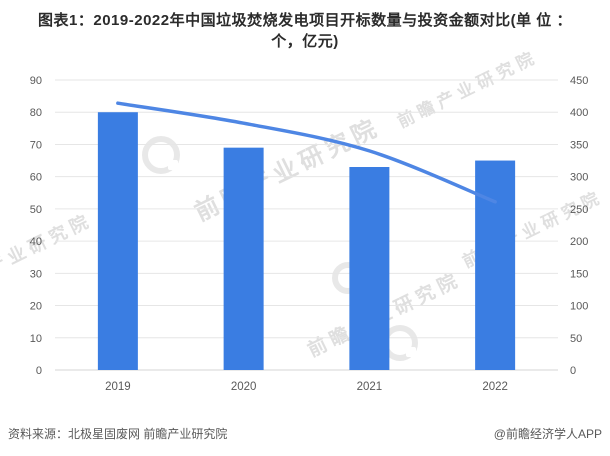 This screenshot has width=610, height=456. What do you see at coordinates (36, 242) in the screenshot?
I see `left-axis-tick: 40` at bounding box center [36, 242].